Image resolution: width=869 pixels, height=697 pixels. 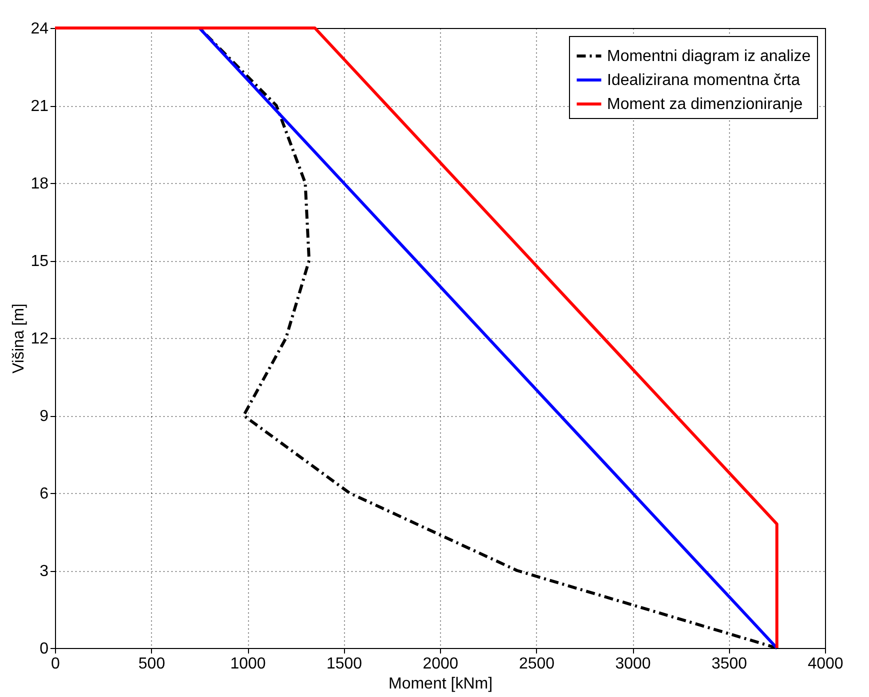 I want to click on legend-label: Moment za dimenzioniranje, so click(x=705, y=104).